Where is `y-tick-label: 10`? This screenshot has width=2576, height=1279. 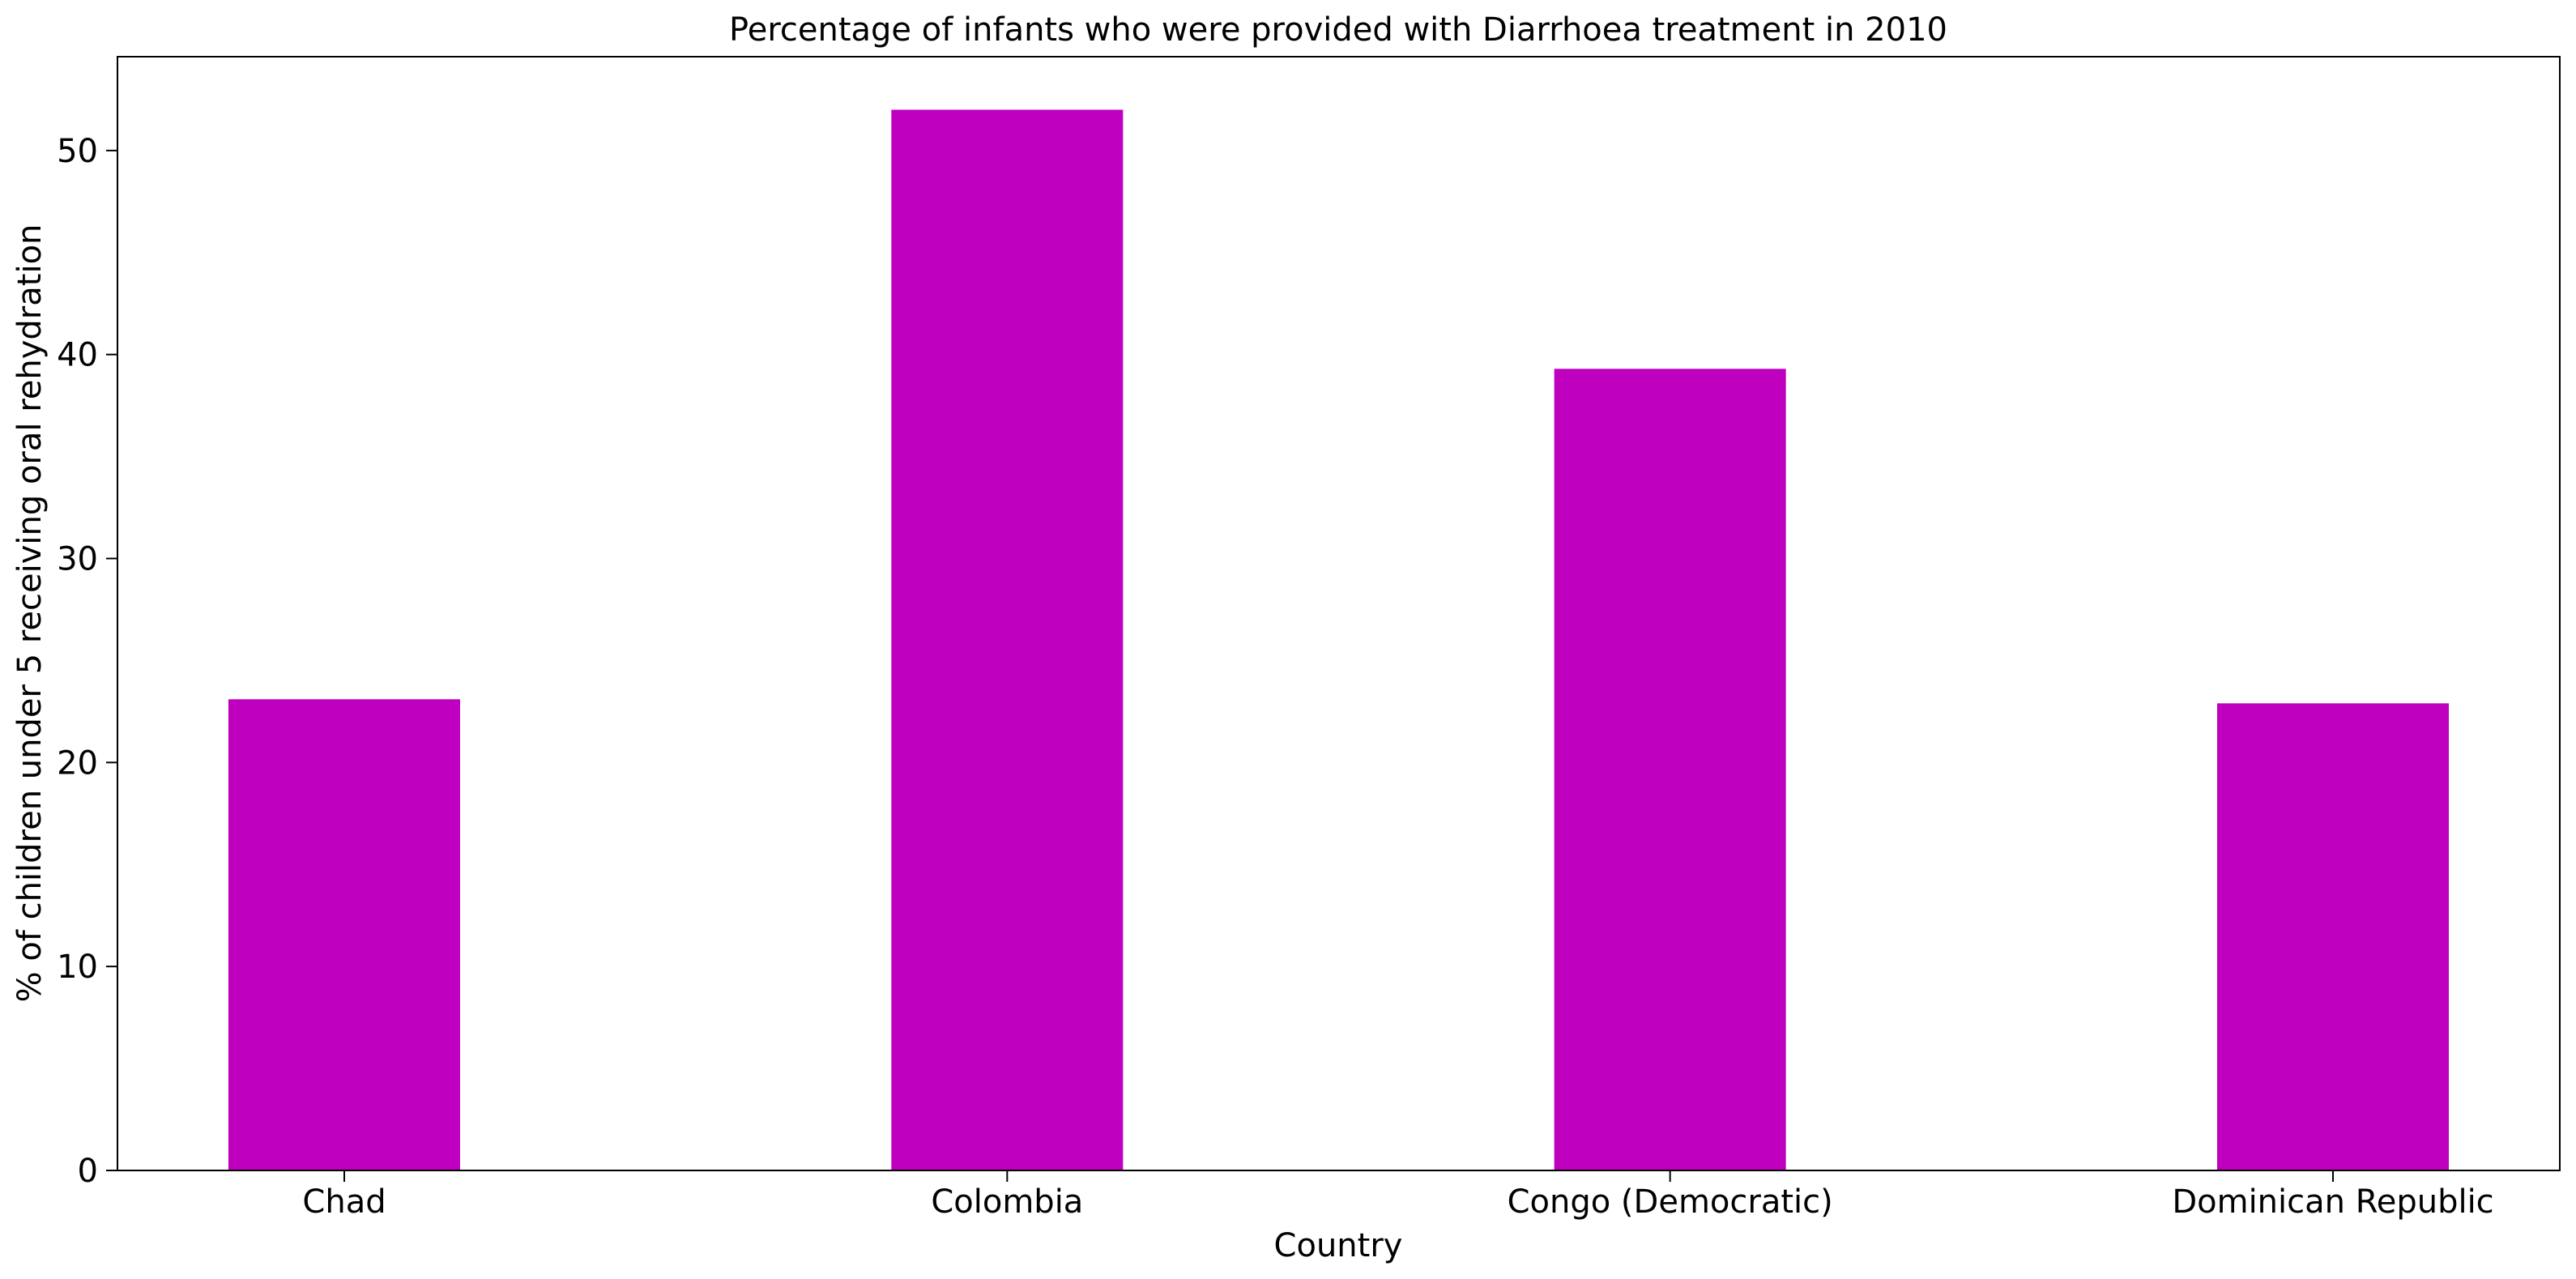 y-tick-label: 10 is located at coordinates (78, 967).